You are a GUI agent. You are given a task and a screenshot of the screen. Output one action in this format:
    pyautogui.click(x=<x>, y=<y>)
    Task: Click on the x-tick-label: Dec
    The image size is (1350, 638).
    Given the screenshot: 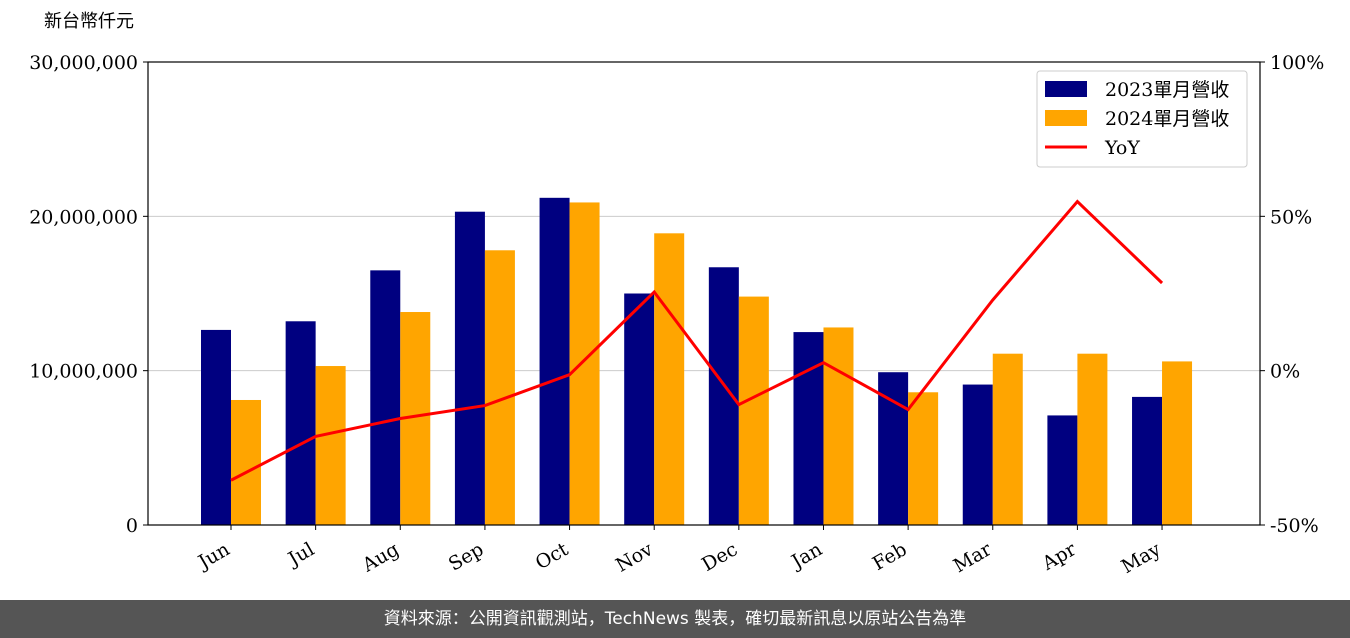 What is the action you would take?
    pyautogui.click(x=719, y=557)
    